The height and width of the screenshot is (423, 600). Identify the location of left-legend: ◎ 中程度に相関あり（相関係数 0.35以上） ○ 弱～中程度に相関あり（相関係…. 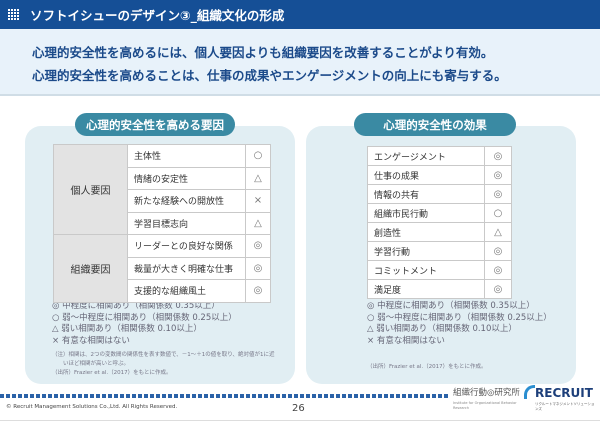
(144, 324).